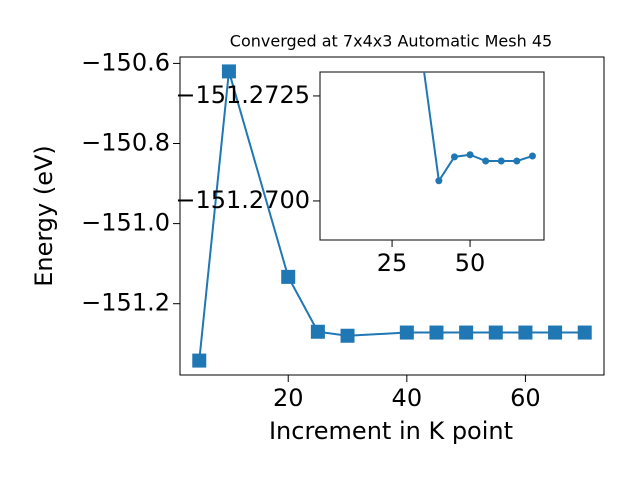  Describe the element at coordinates (391, 431) in the screenshot. I see `x-axis-label: Increment in K point` at that location.